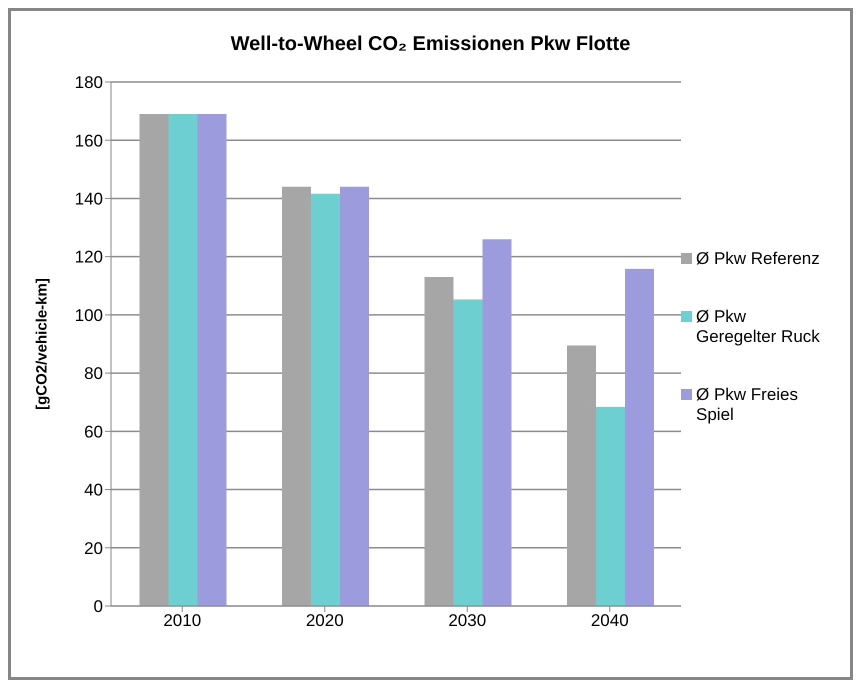 This screenshot has height=692, width=863. I want to click on y-tick-label: 80, so click(93, 374).